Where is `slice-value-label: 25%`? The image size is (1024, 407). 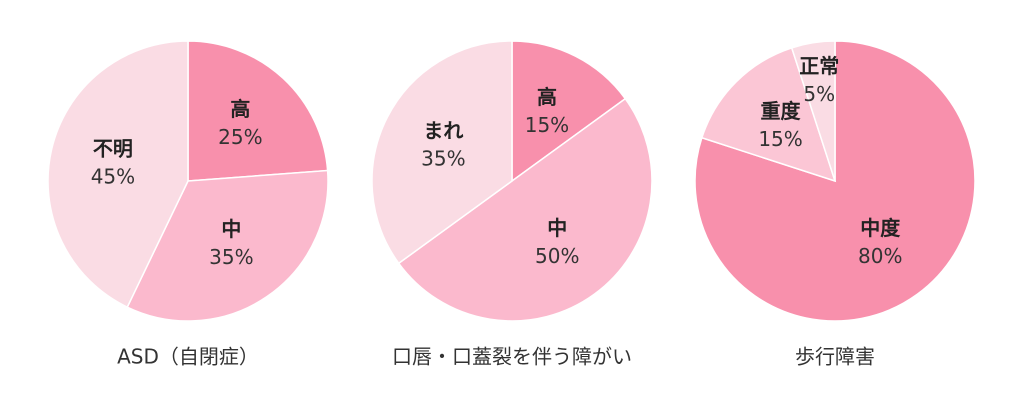 slice-value-label: 25% is located at coordinates (240, 137).